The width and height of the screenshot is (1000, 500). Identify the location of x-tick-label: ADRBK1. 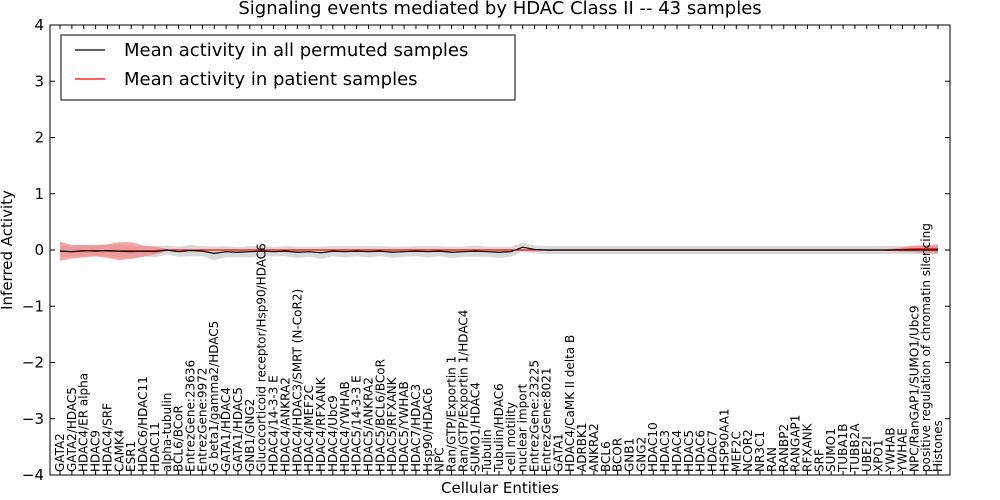
(582, 447).